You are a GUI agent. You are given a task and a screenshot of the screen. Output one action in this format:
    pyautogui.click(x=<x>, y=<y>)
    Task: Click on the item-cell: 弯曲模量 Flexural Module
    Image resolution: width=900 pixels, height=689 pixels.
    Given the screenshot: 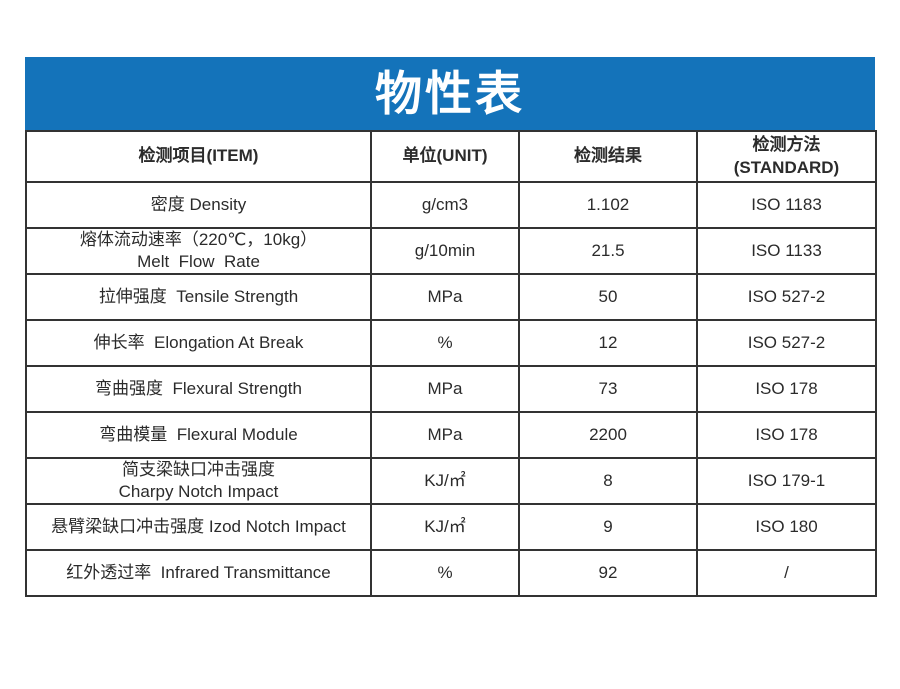 What is the action you would take?
    pyautogui.click(x=198, y=435)
    